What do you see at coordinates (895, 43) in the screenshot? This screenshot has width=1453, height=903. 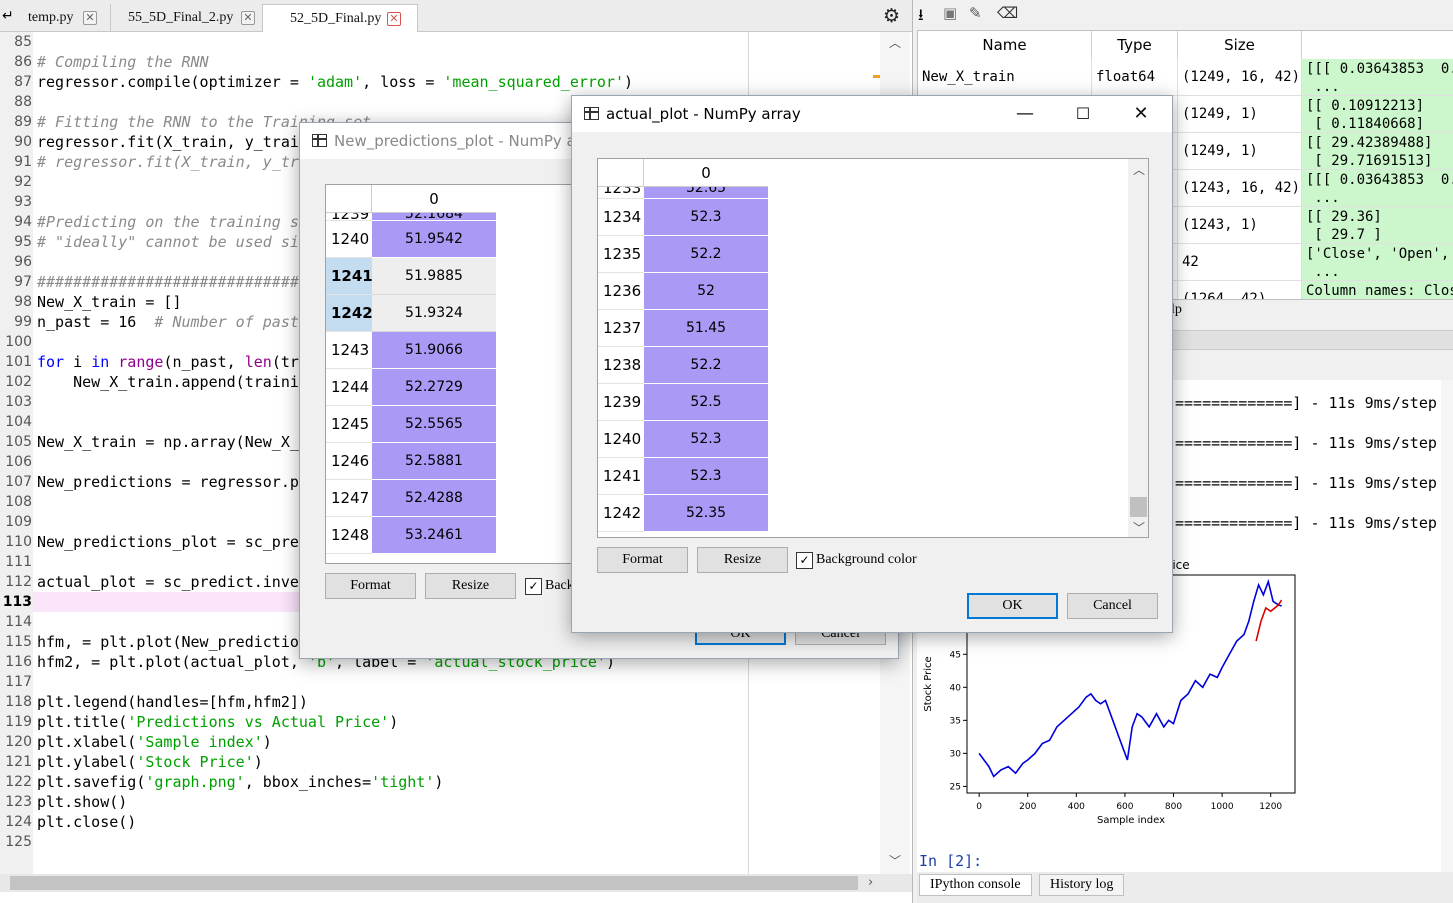 I see `scroll-up-icon: ︿` at bounding box center [895, 43].